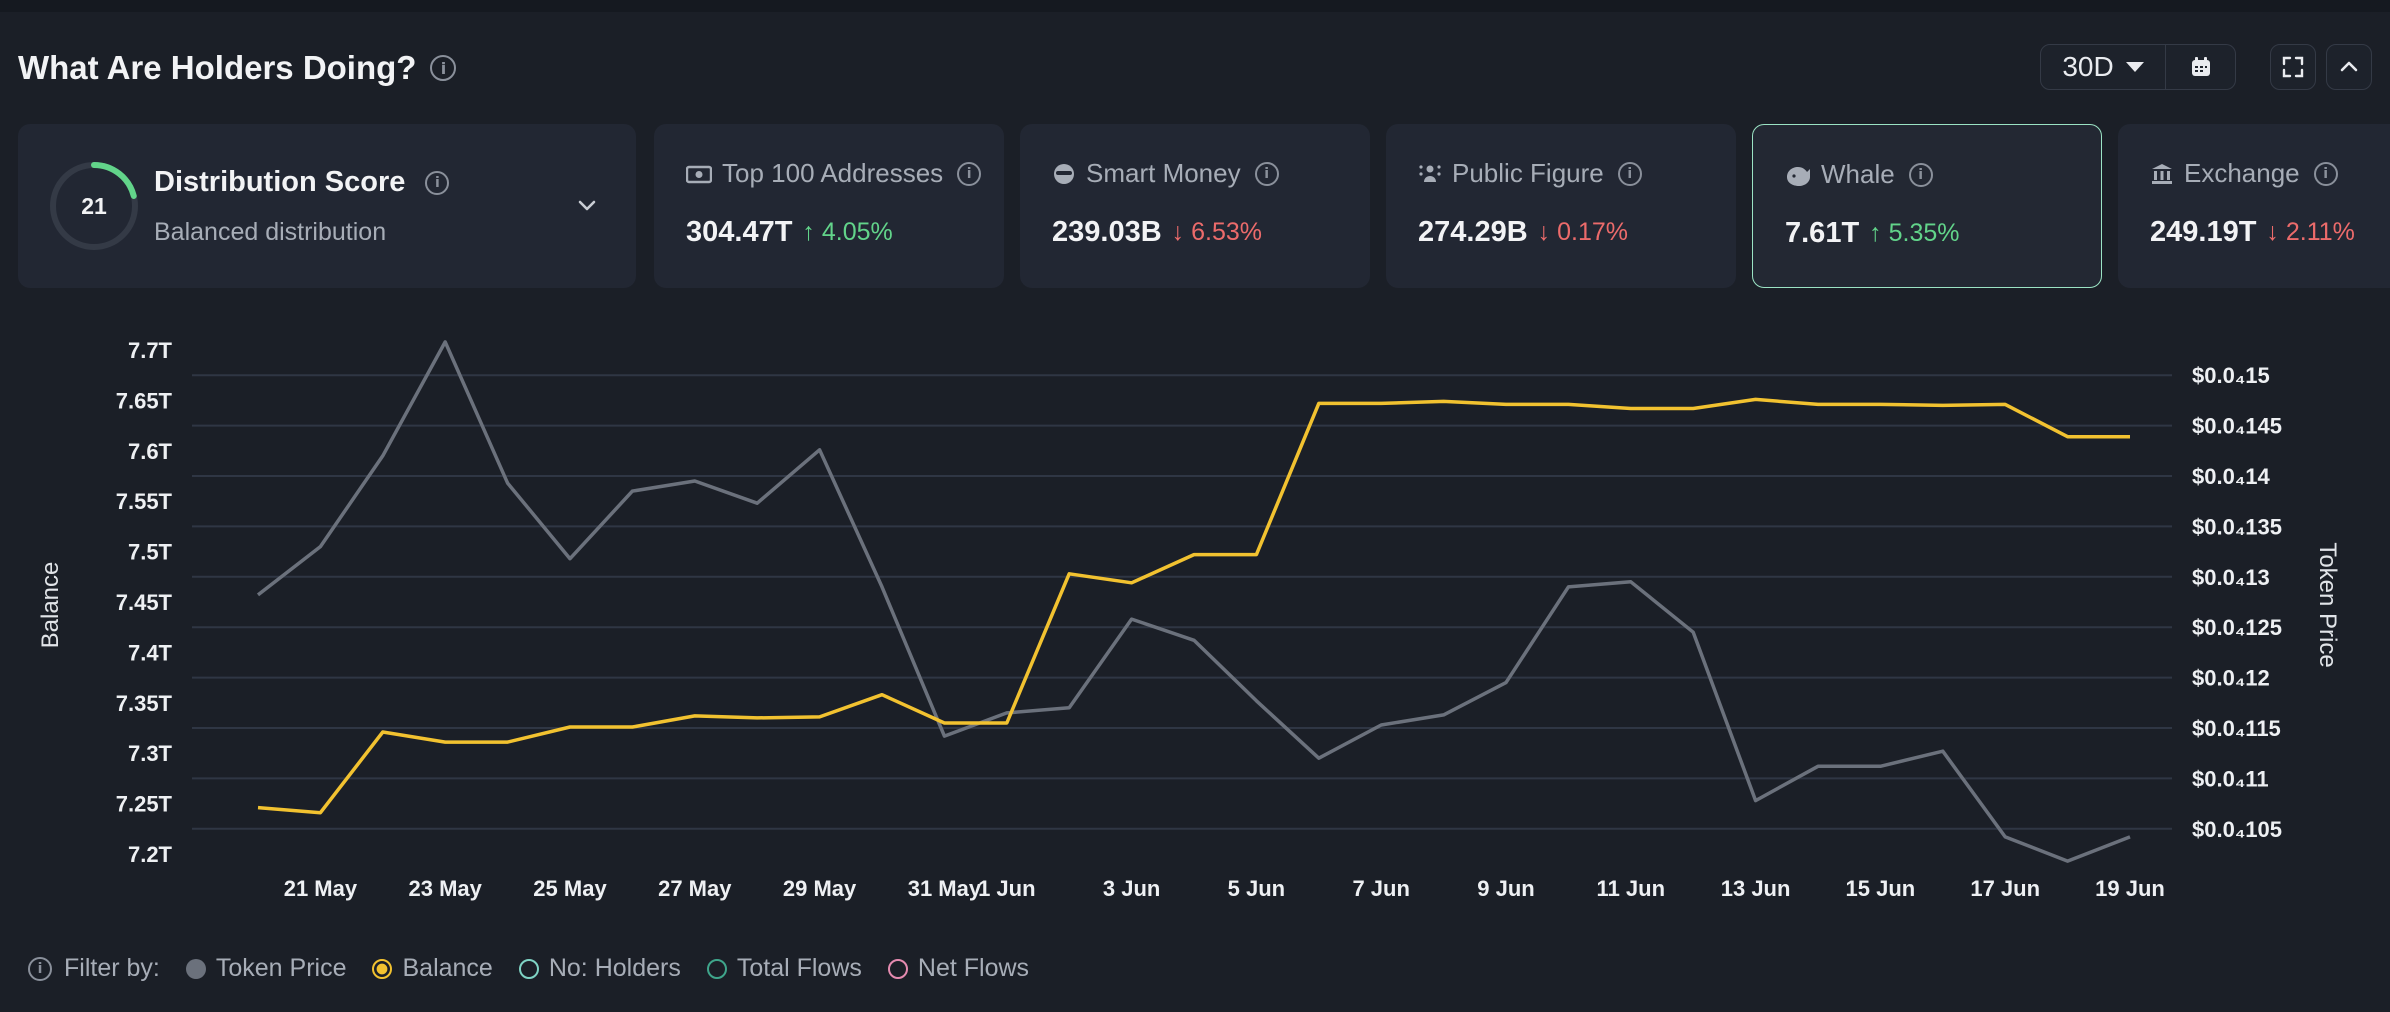  I want to click on legend-label: Token Price, so click(281, 968).